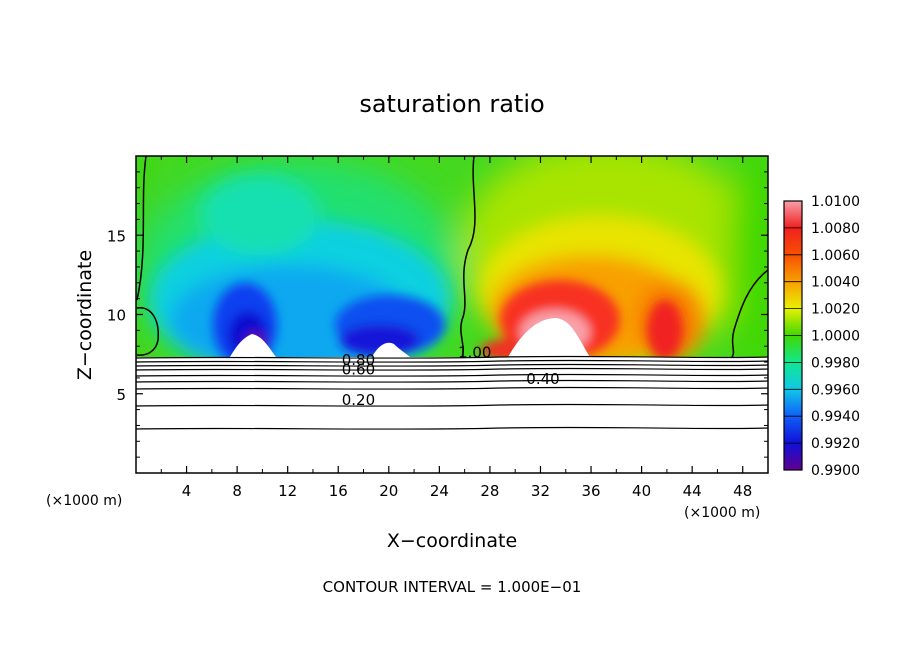 This screenshot has width=904, height=654. Describe the element at coordinates (116, 236) in the screenshot. I see `y-tick-label: 15` at that location.